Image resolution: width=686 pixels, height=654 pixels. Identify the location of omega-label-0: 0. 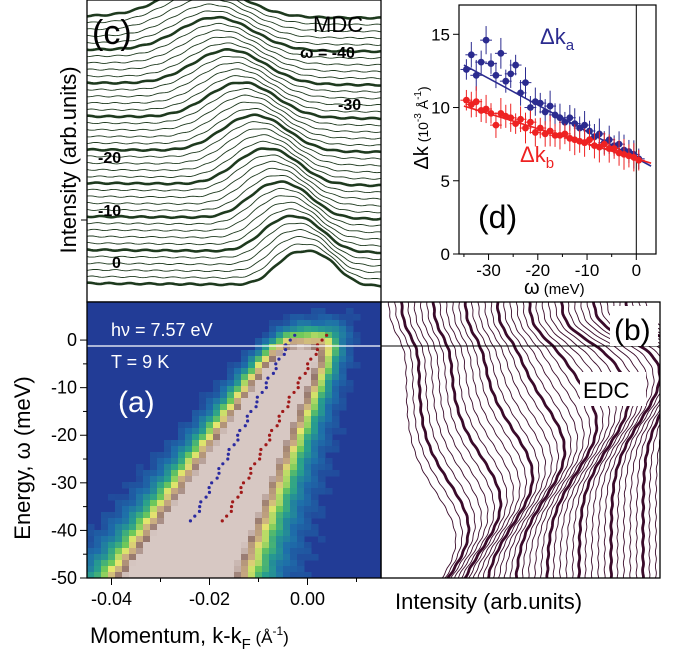
(116, 263).